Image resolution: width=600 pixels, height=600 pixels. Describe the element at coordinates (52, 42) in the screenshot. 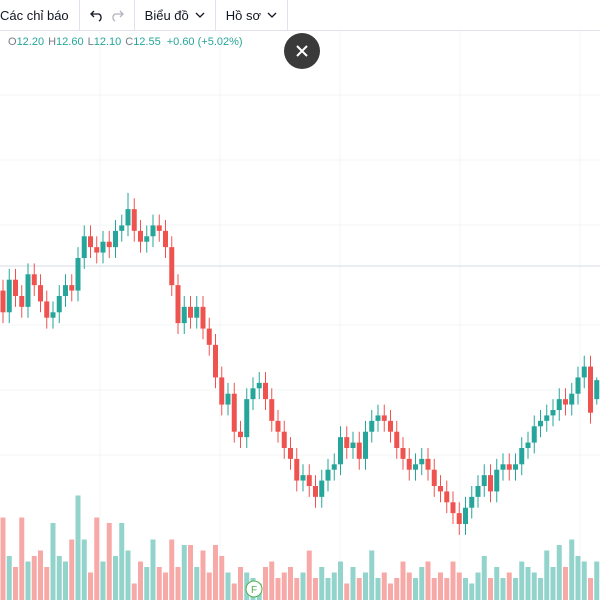

I see `ohlc-key: H` at that location.